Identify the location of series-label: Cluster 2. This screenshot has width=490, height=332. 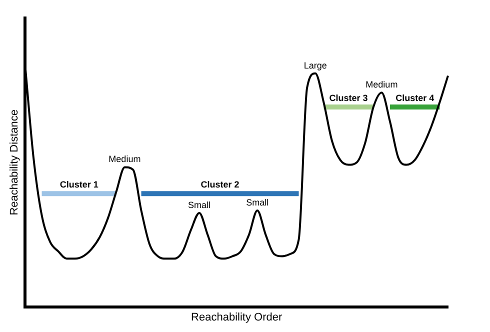
(220, 185).